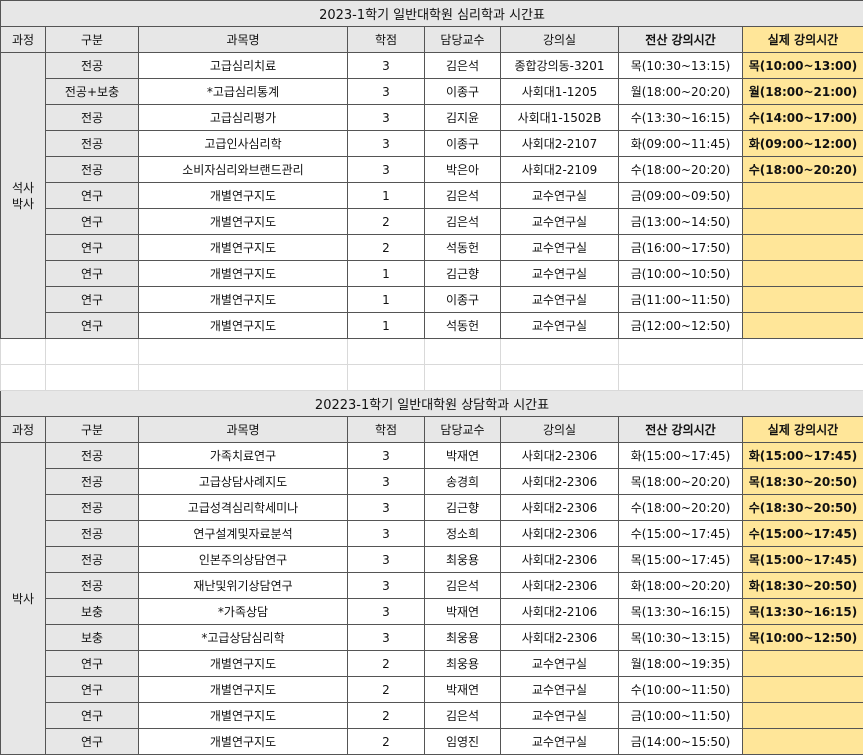  What do you see at coordinates (680, 741) in the screenshot?
I see `system-time-cell: 금(14:00~15:50)` at bounding box center [680, 741].